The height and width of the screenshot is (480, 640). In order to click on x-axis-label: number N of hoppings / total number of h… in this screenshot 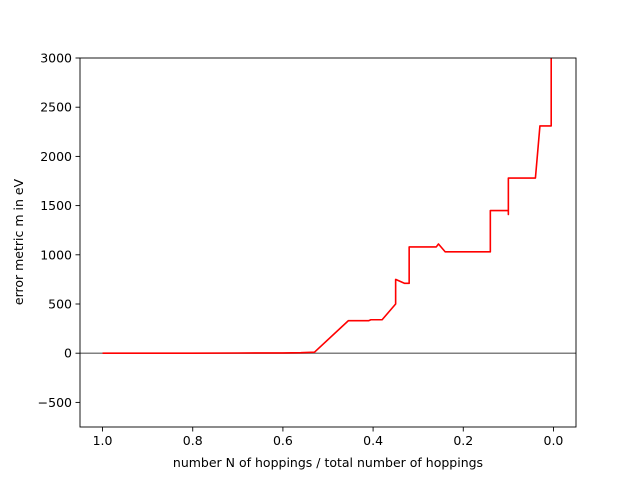, I will do `click(328, 462)`.